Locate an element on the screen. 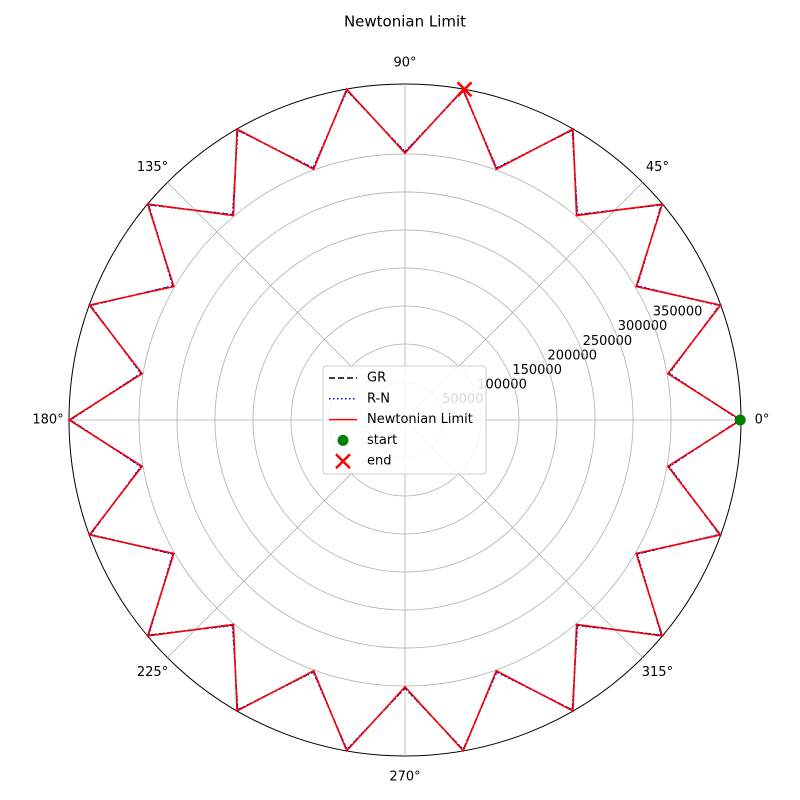  r-tick-label: 250000 is located at coordinates (608, 341).